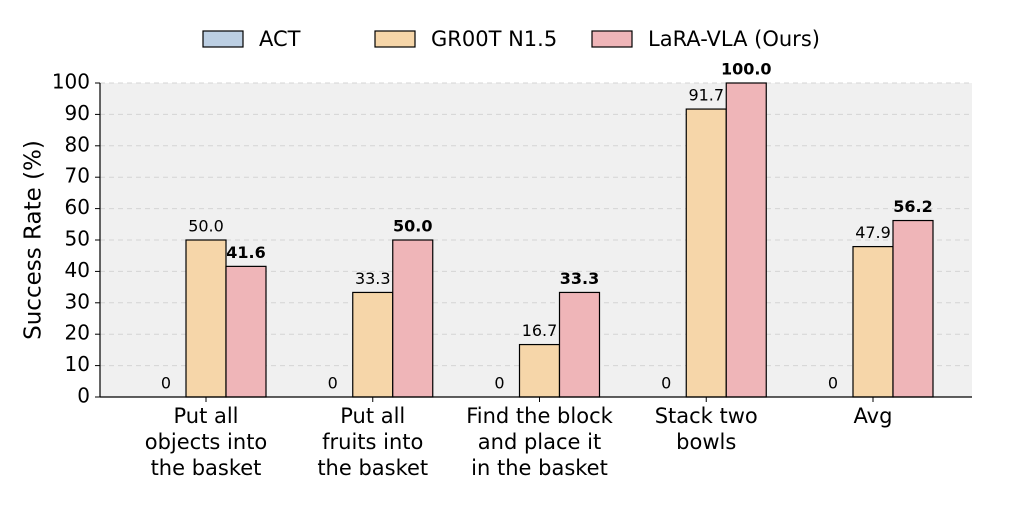  I want to click on value-label: 16.7, so click(540, 330).